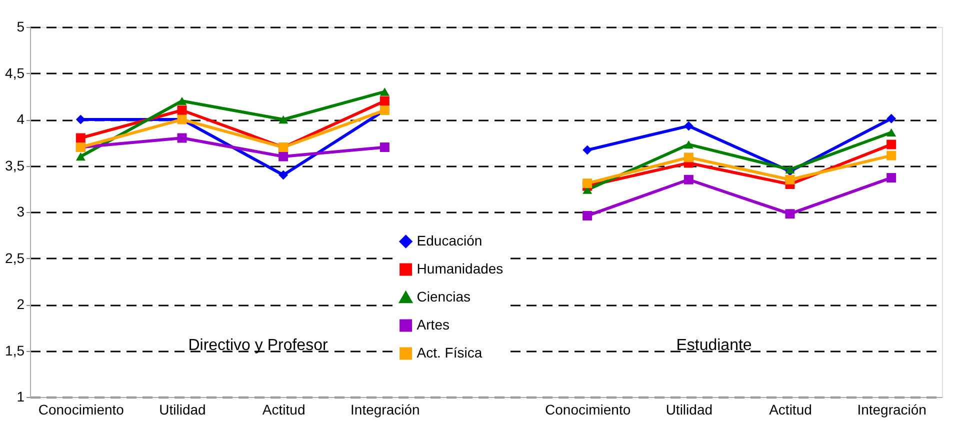  What do you see at coordinates (20, 304) in the screenshot?
I see `y-tick-label: 2` at bounding box center [20, 304].